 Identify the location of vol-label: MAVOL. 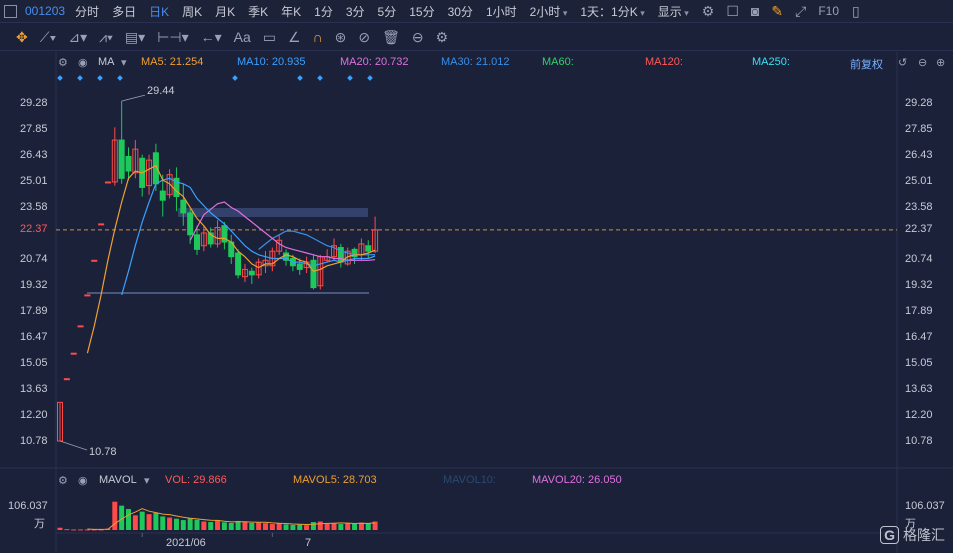
(118, 480).